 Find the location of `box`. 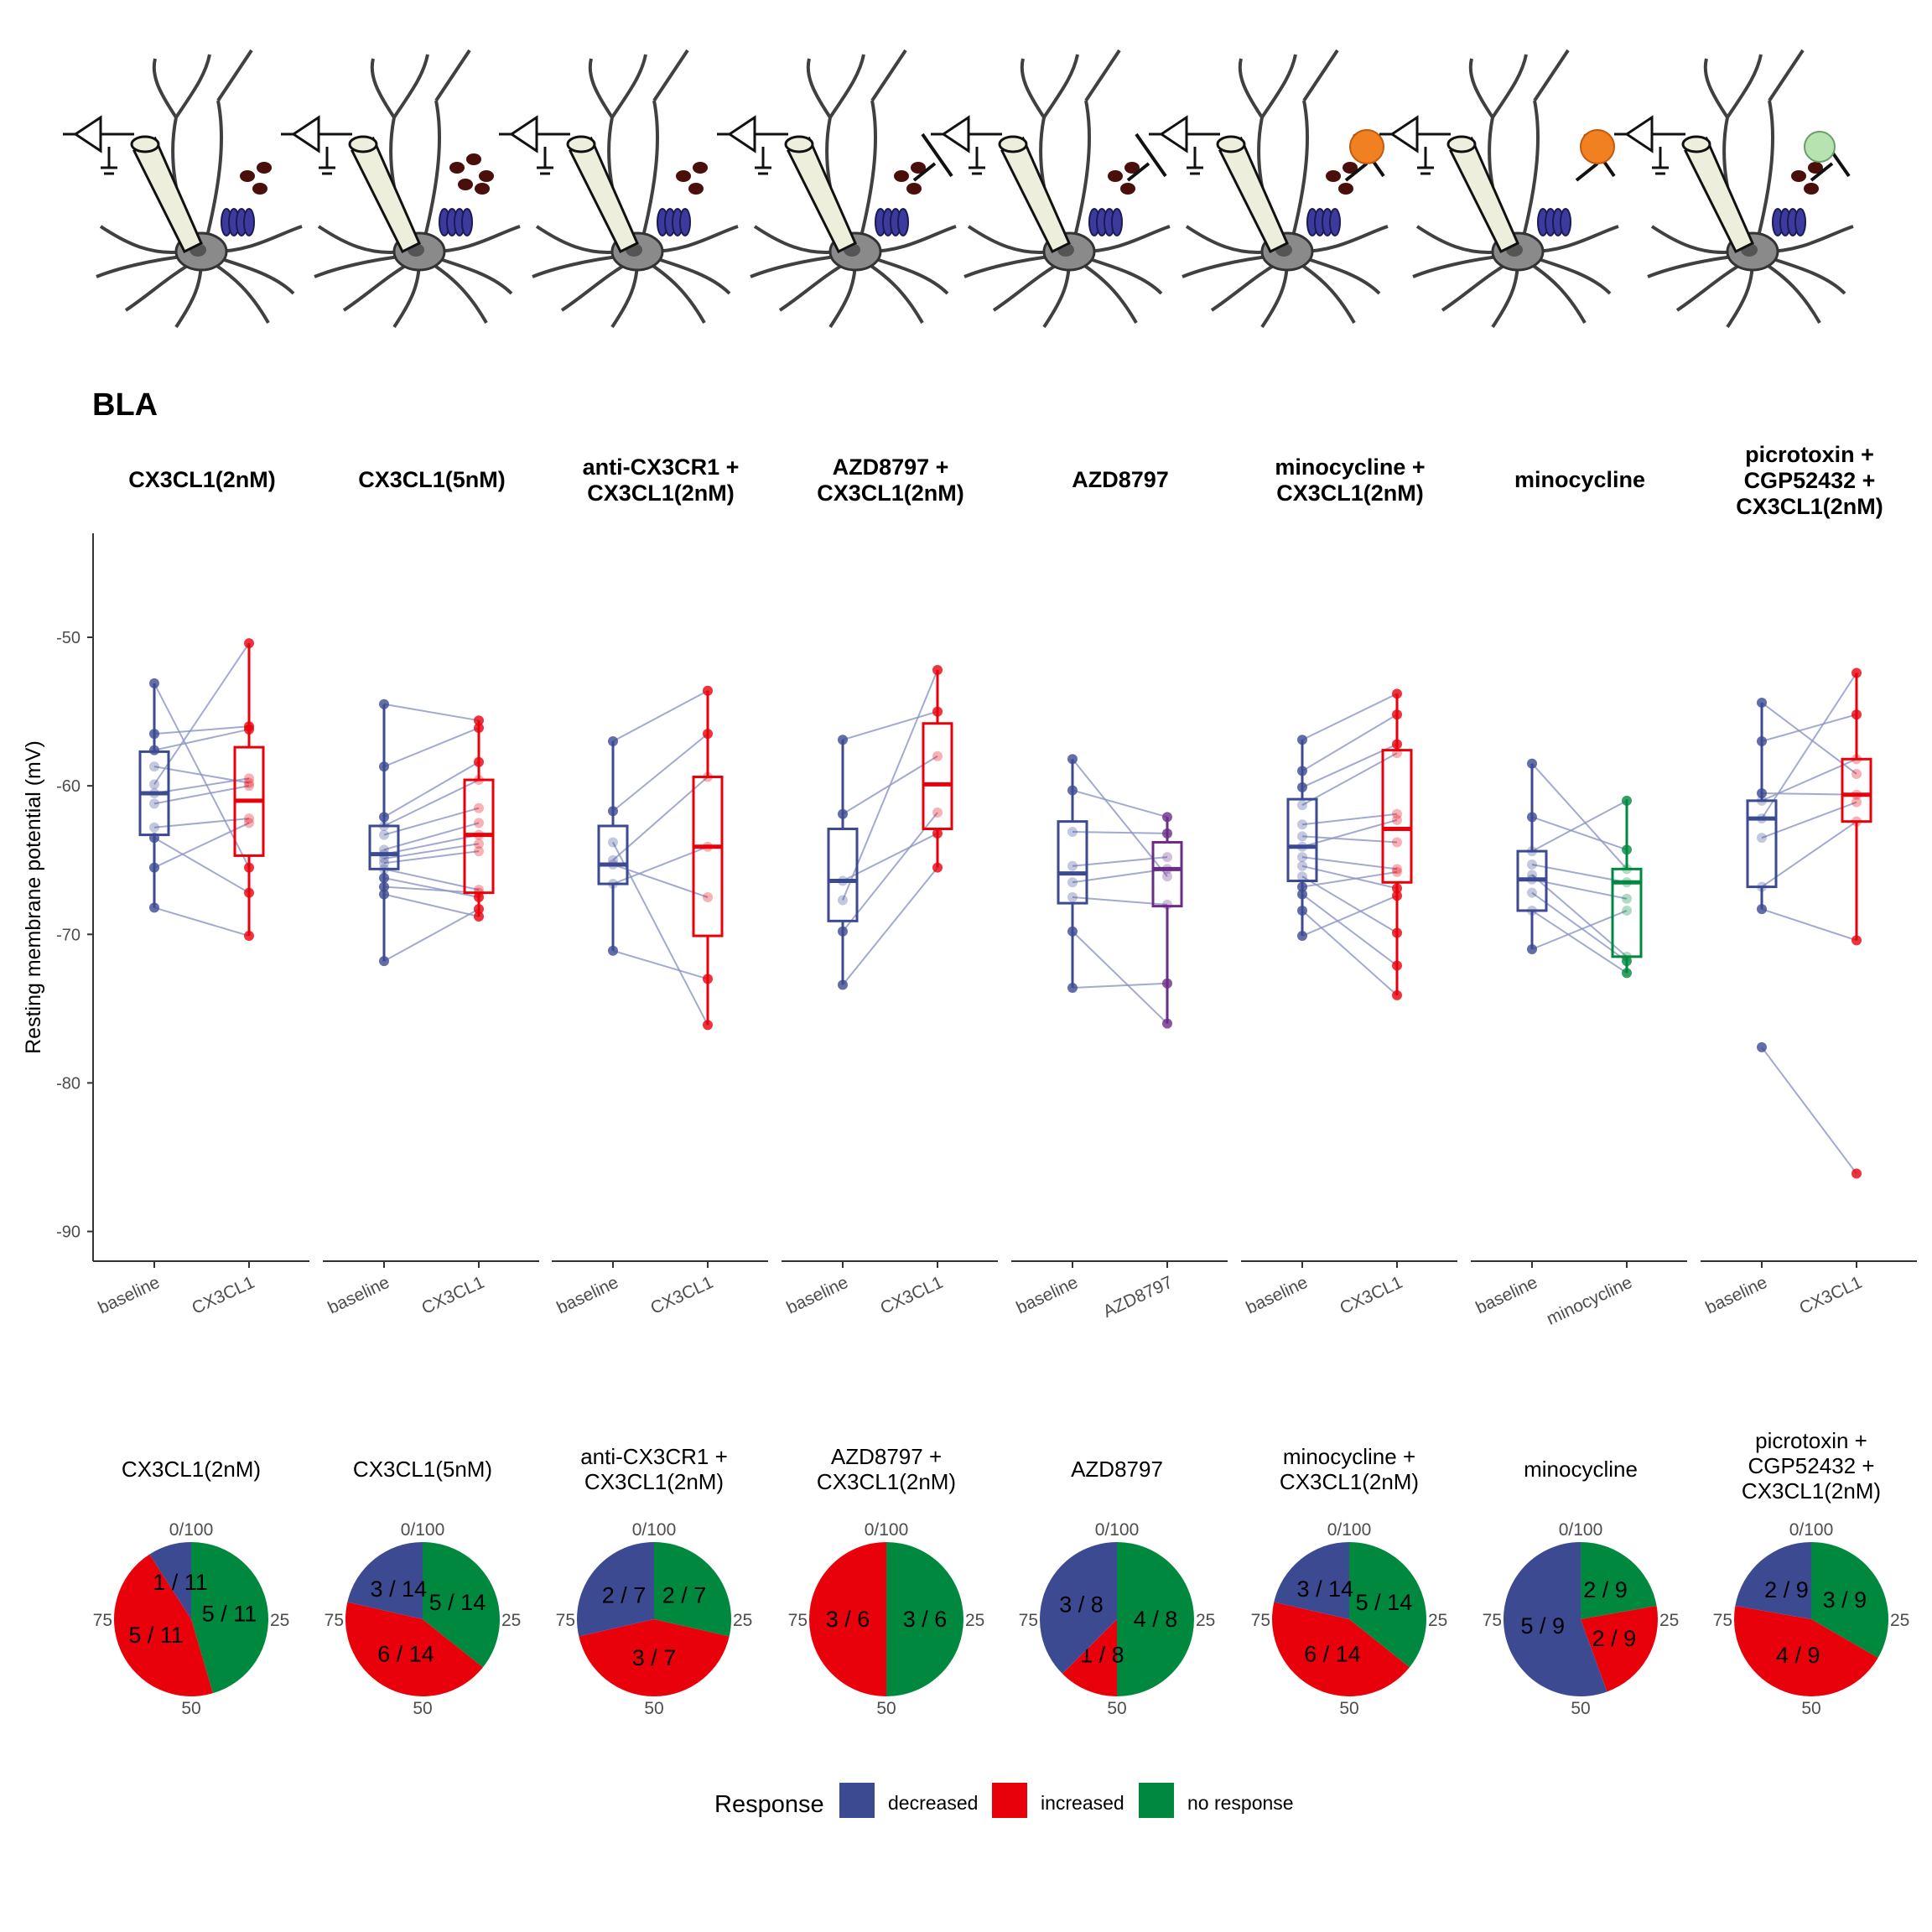

box is located at coordinates (1167, 874).